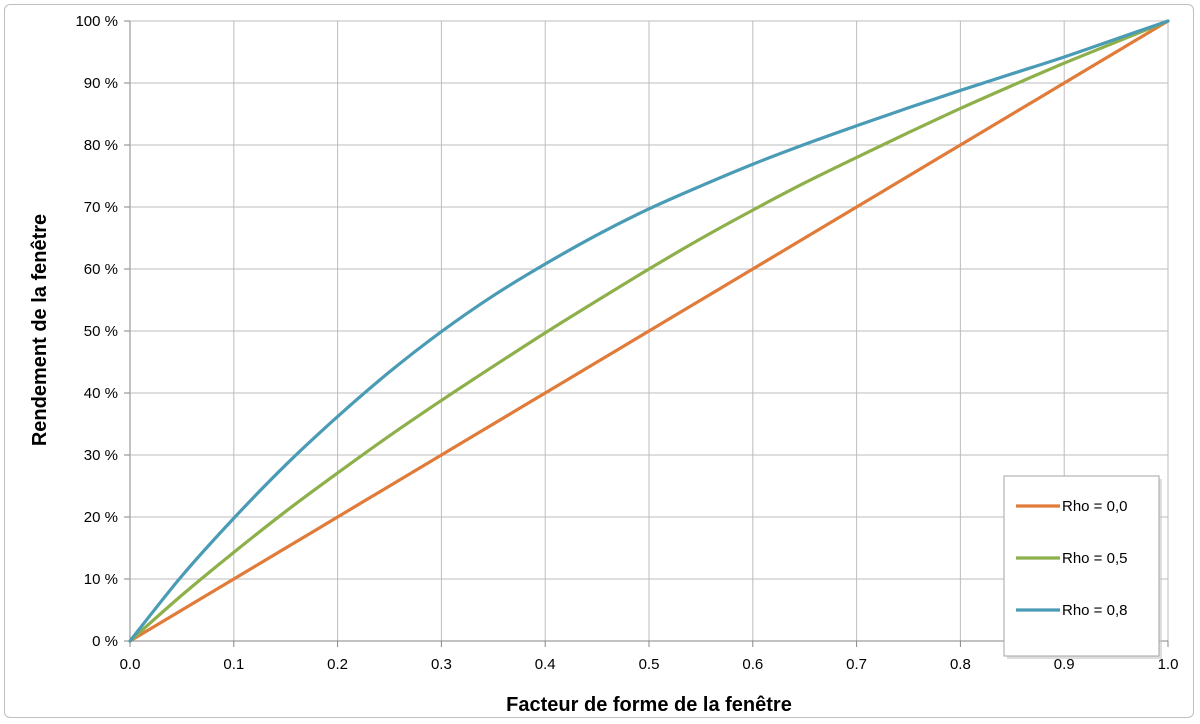 This screenshot has width=1200, height=724. What do you see at coordinates (96, 21) in the screenshot?
I see `y-tick-label: 100 %` at bounding box center [96, 21].